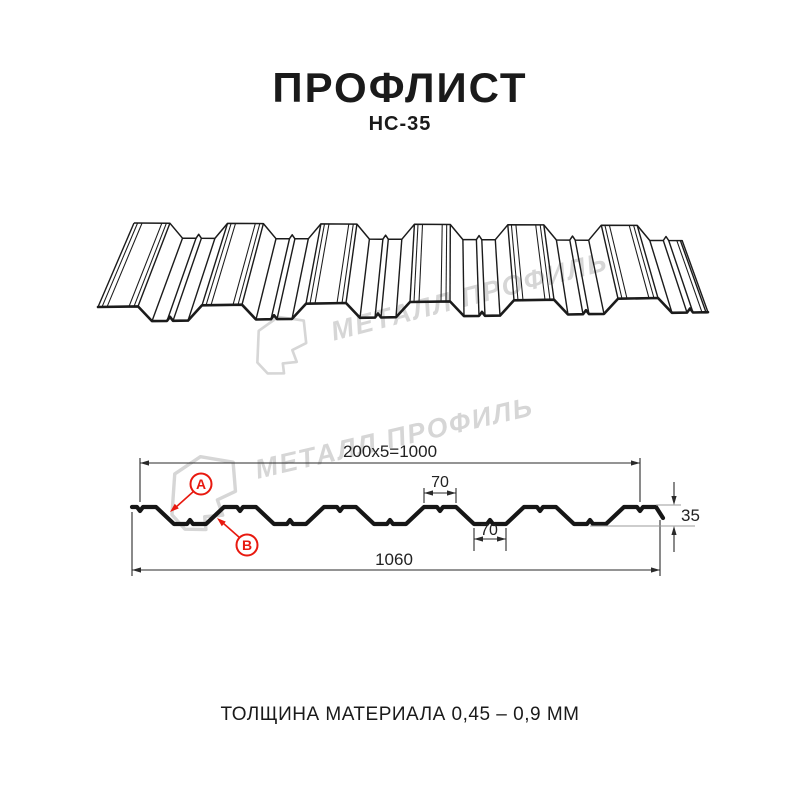 The width and height of the screenshot is (800, 800). Describe the element at coordinates (394, 559) in the screenshot. I see `dim-overall-width: 1060` at that location.